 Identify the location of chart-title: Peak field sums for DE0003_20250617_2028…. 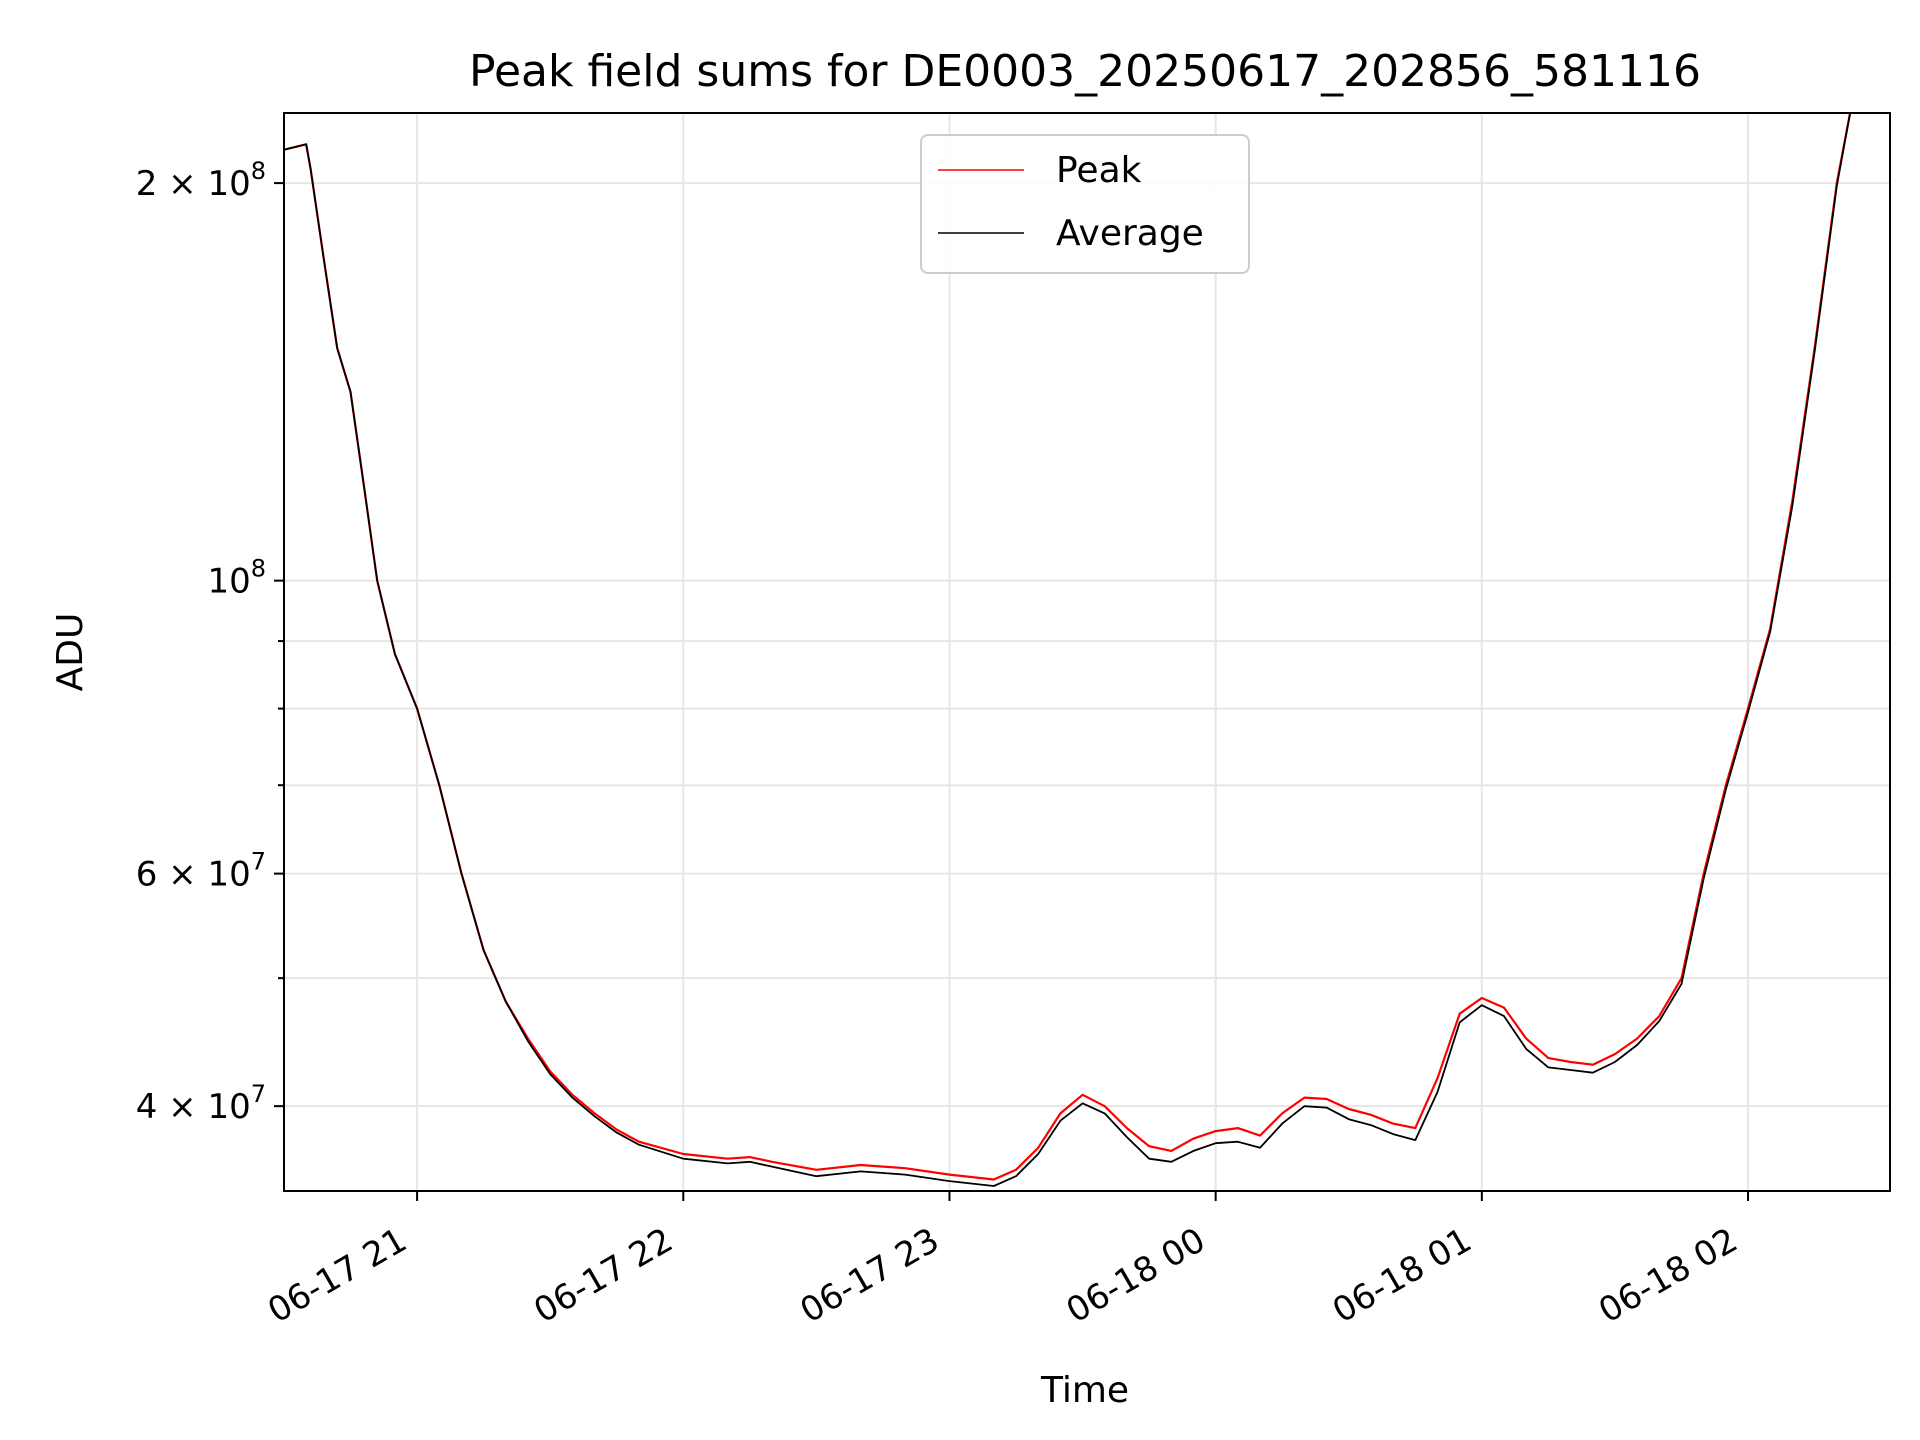
(1085, 71).